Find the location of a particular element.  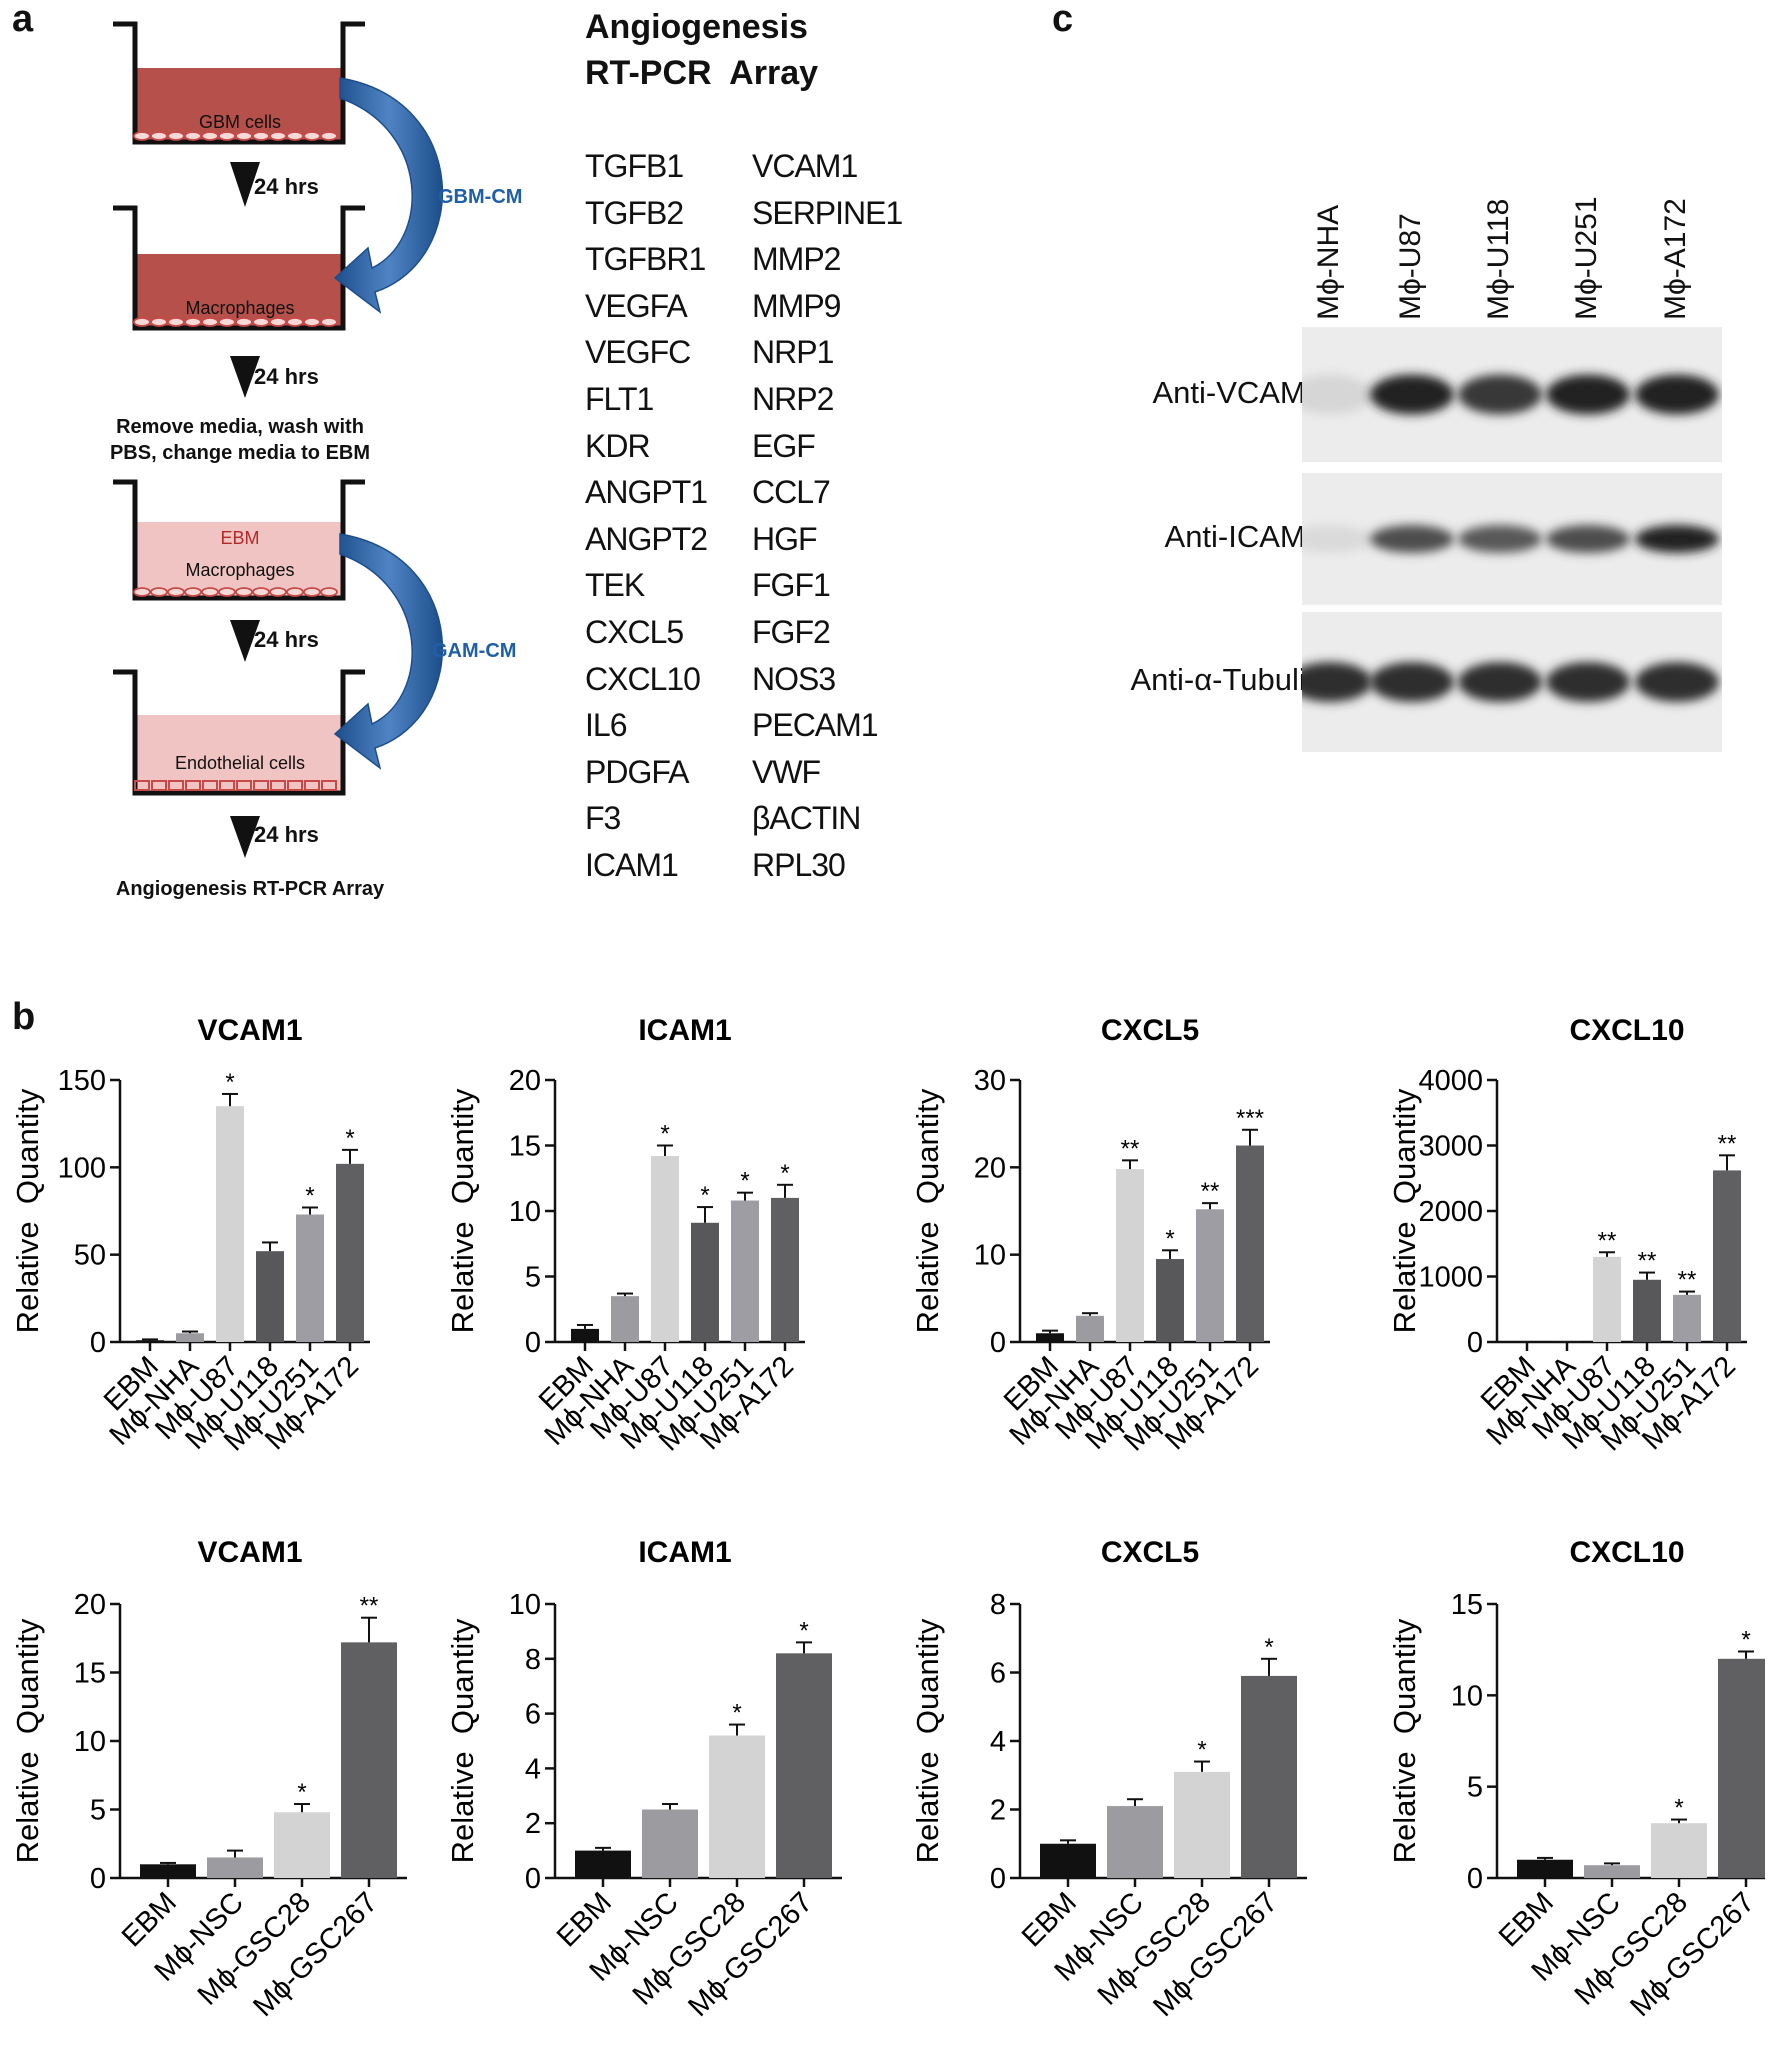

step-label-4: 24 hrs is located at coordinates (286, 834).